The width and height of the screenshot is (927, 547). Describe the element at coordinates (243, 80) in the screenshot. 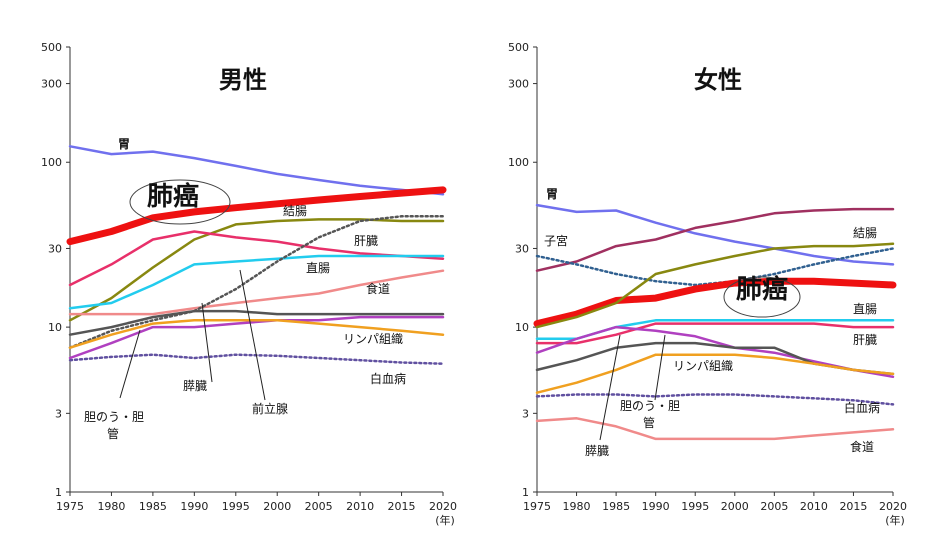

I see `panel-title: 男性` at that location.